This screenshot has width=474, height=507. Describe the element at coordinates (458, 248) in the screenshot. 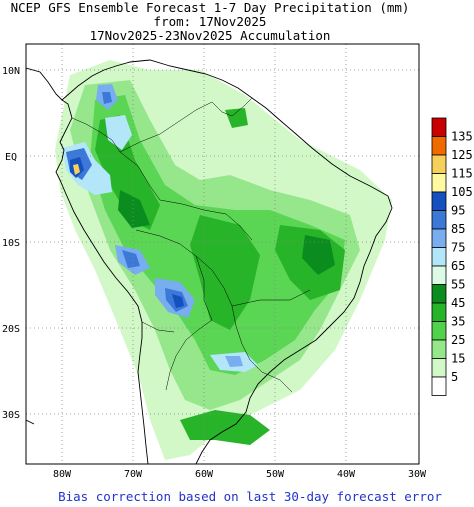

I see `legend-label: 75` at that location.